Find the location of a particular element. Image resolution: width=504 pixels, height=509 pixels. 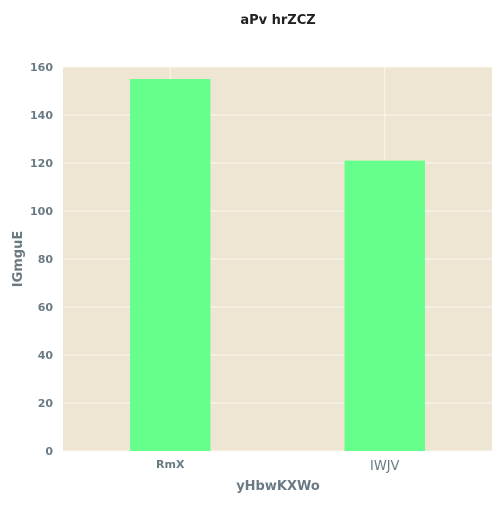

y-axis-label: IGmguE is located at coordinates (18, 259).